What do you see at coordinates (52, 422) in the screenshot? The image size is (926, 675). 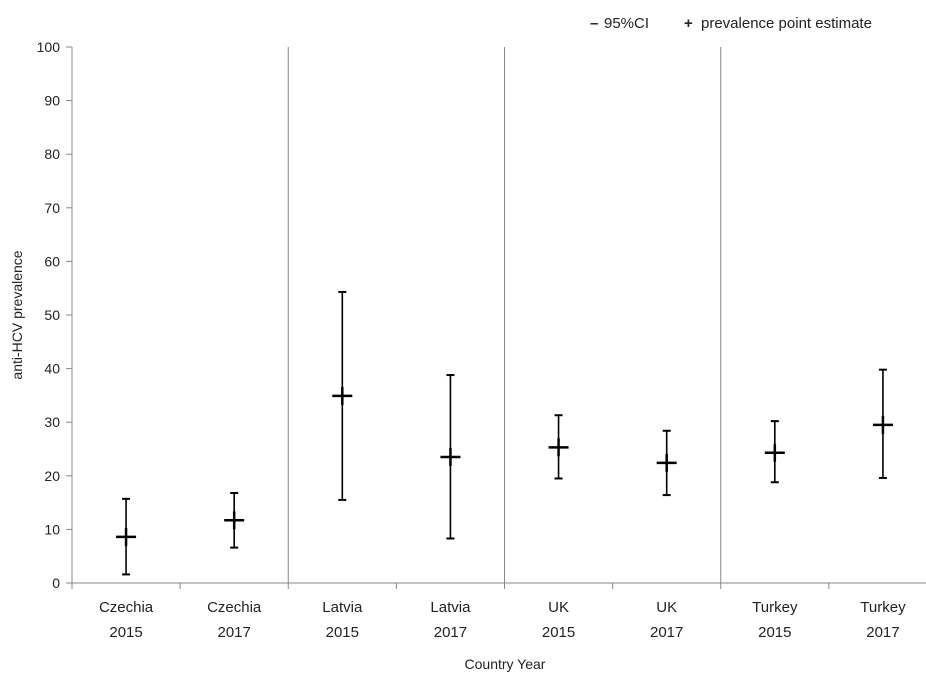 I see `y-tick-label: 30` at bounding box center [52, 422].